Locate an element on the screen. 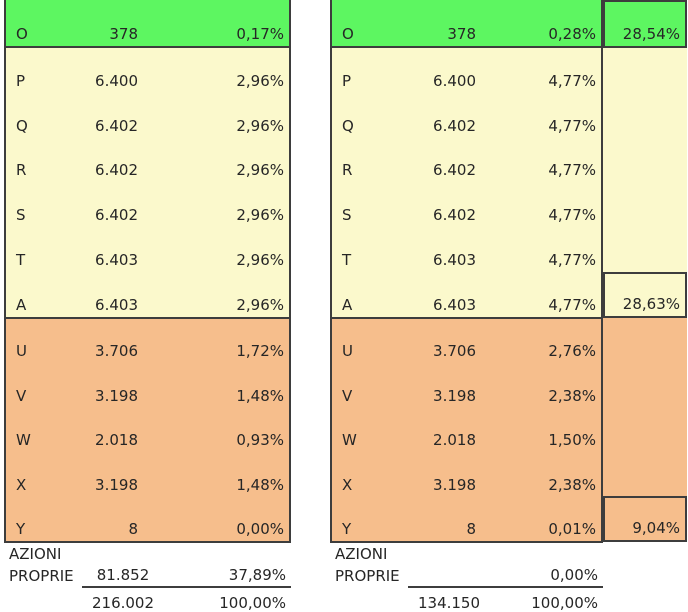 The image size is (688, 612). table-row: X 3.198 1,48% is located at coordinates (147, 474).